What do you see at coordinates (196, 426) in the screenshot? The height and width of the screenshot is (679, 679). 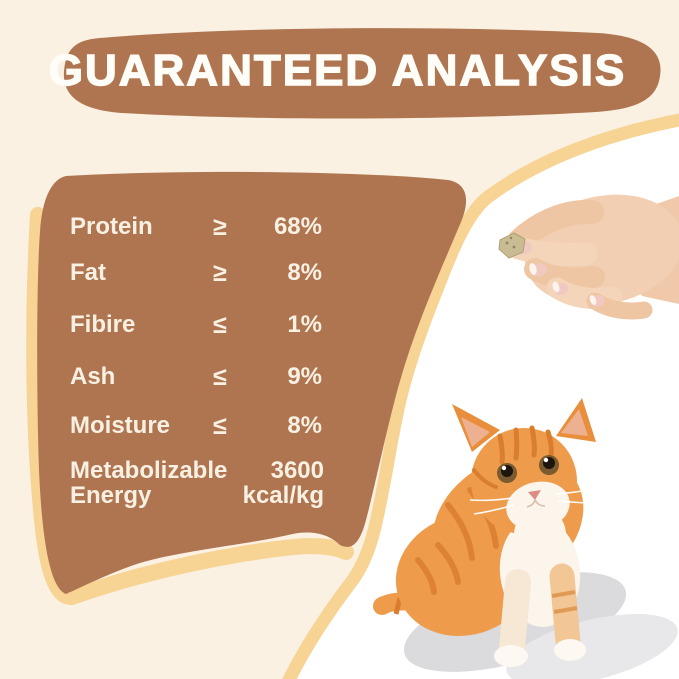 I see `analysis-row: Moisture ≤ 8%` at bounding box center [196, 426].